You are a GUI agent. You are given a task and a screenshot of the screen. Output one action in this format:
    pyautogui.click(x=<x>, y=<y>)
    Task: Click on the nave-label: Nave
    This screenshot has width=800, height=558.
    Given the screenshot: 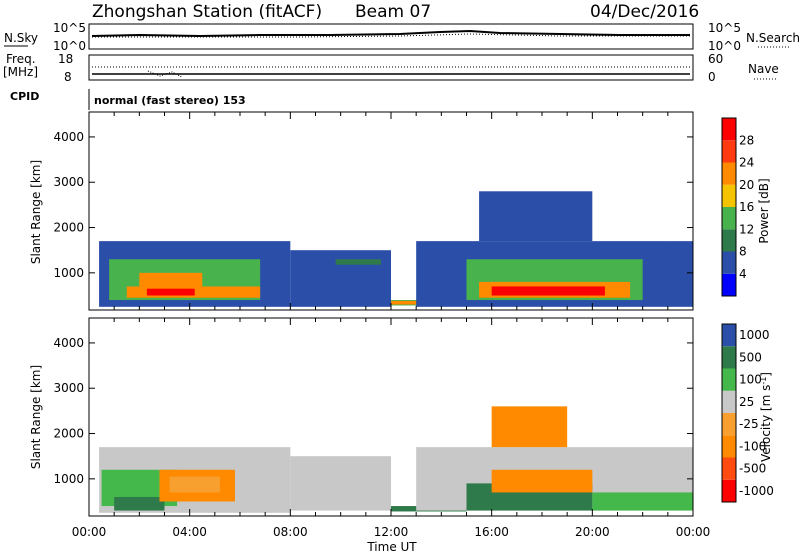 What is the action you would take?
    pyautogui.click(x=763, y=69)
    